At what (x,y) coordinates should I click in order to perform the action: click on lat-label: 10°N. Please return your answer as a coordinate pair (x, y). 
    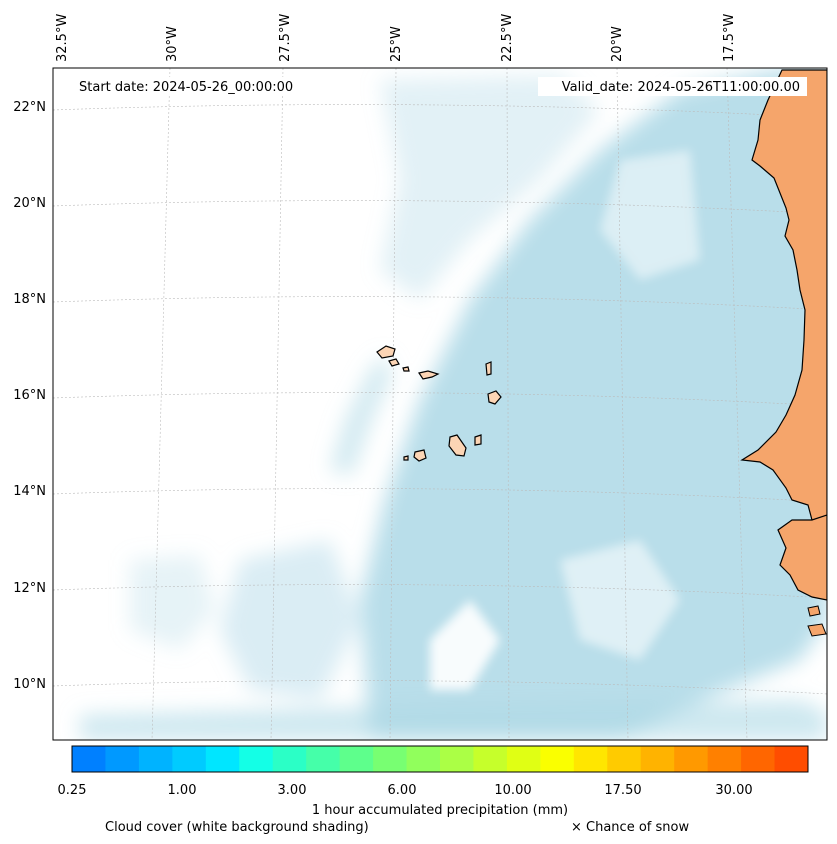
    Looking at the image, I should click on (29, 684).